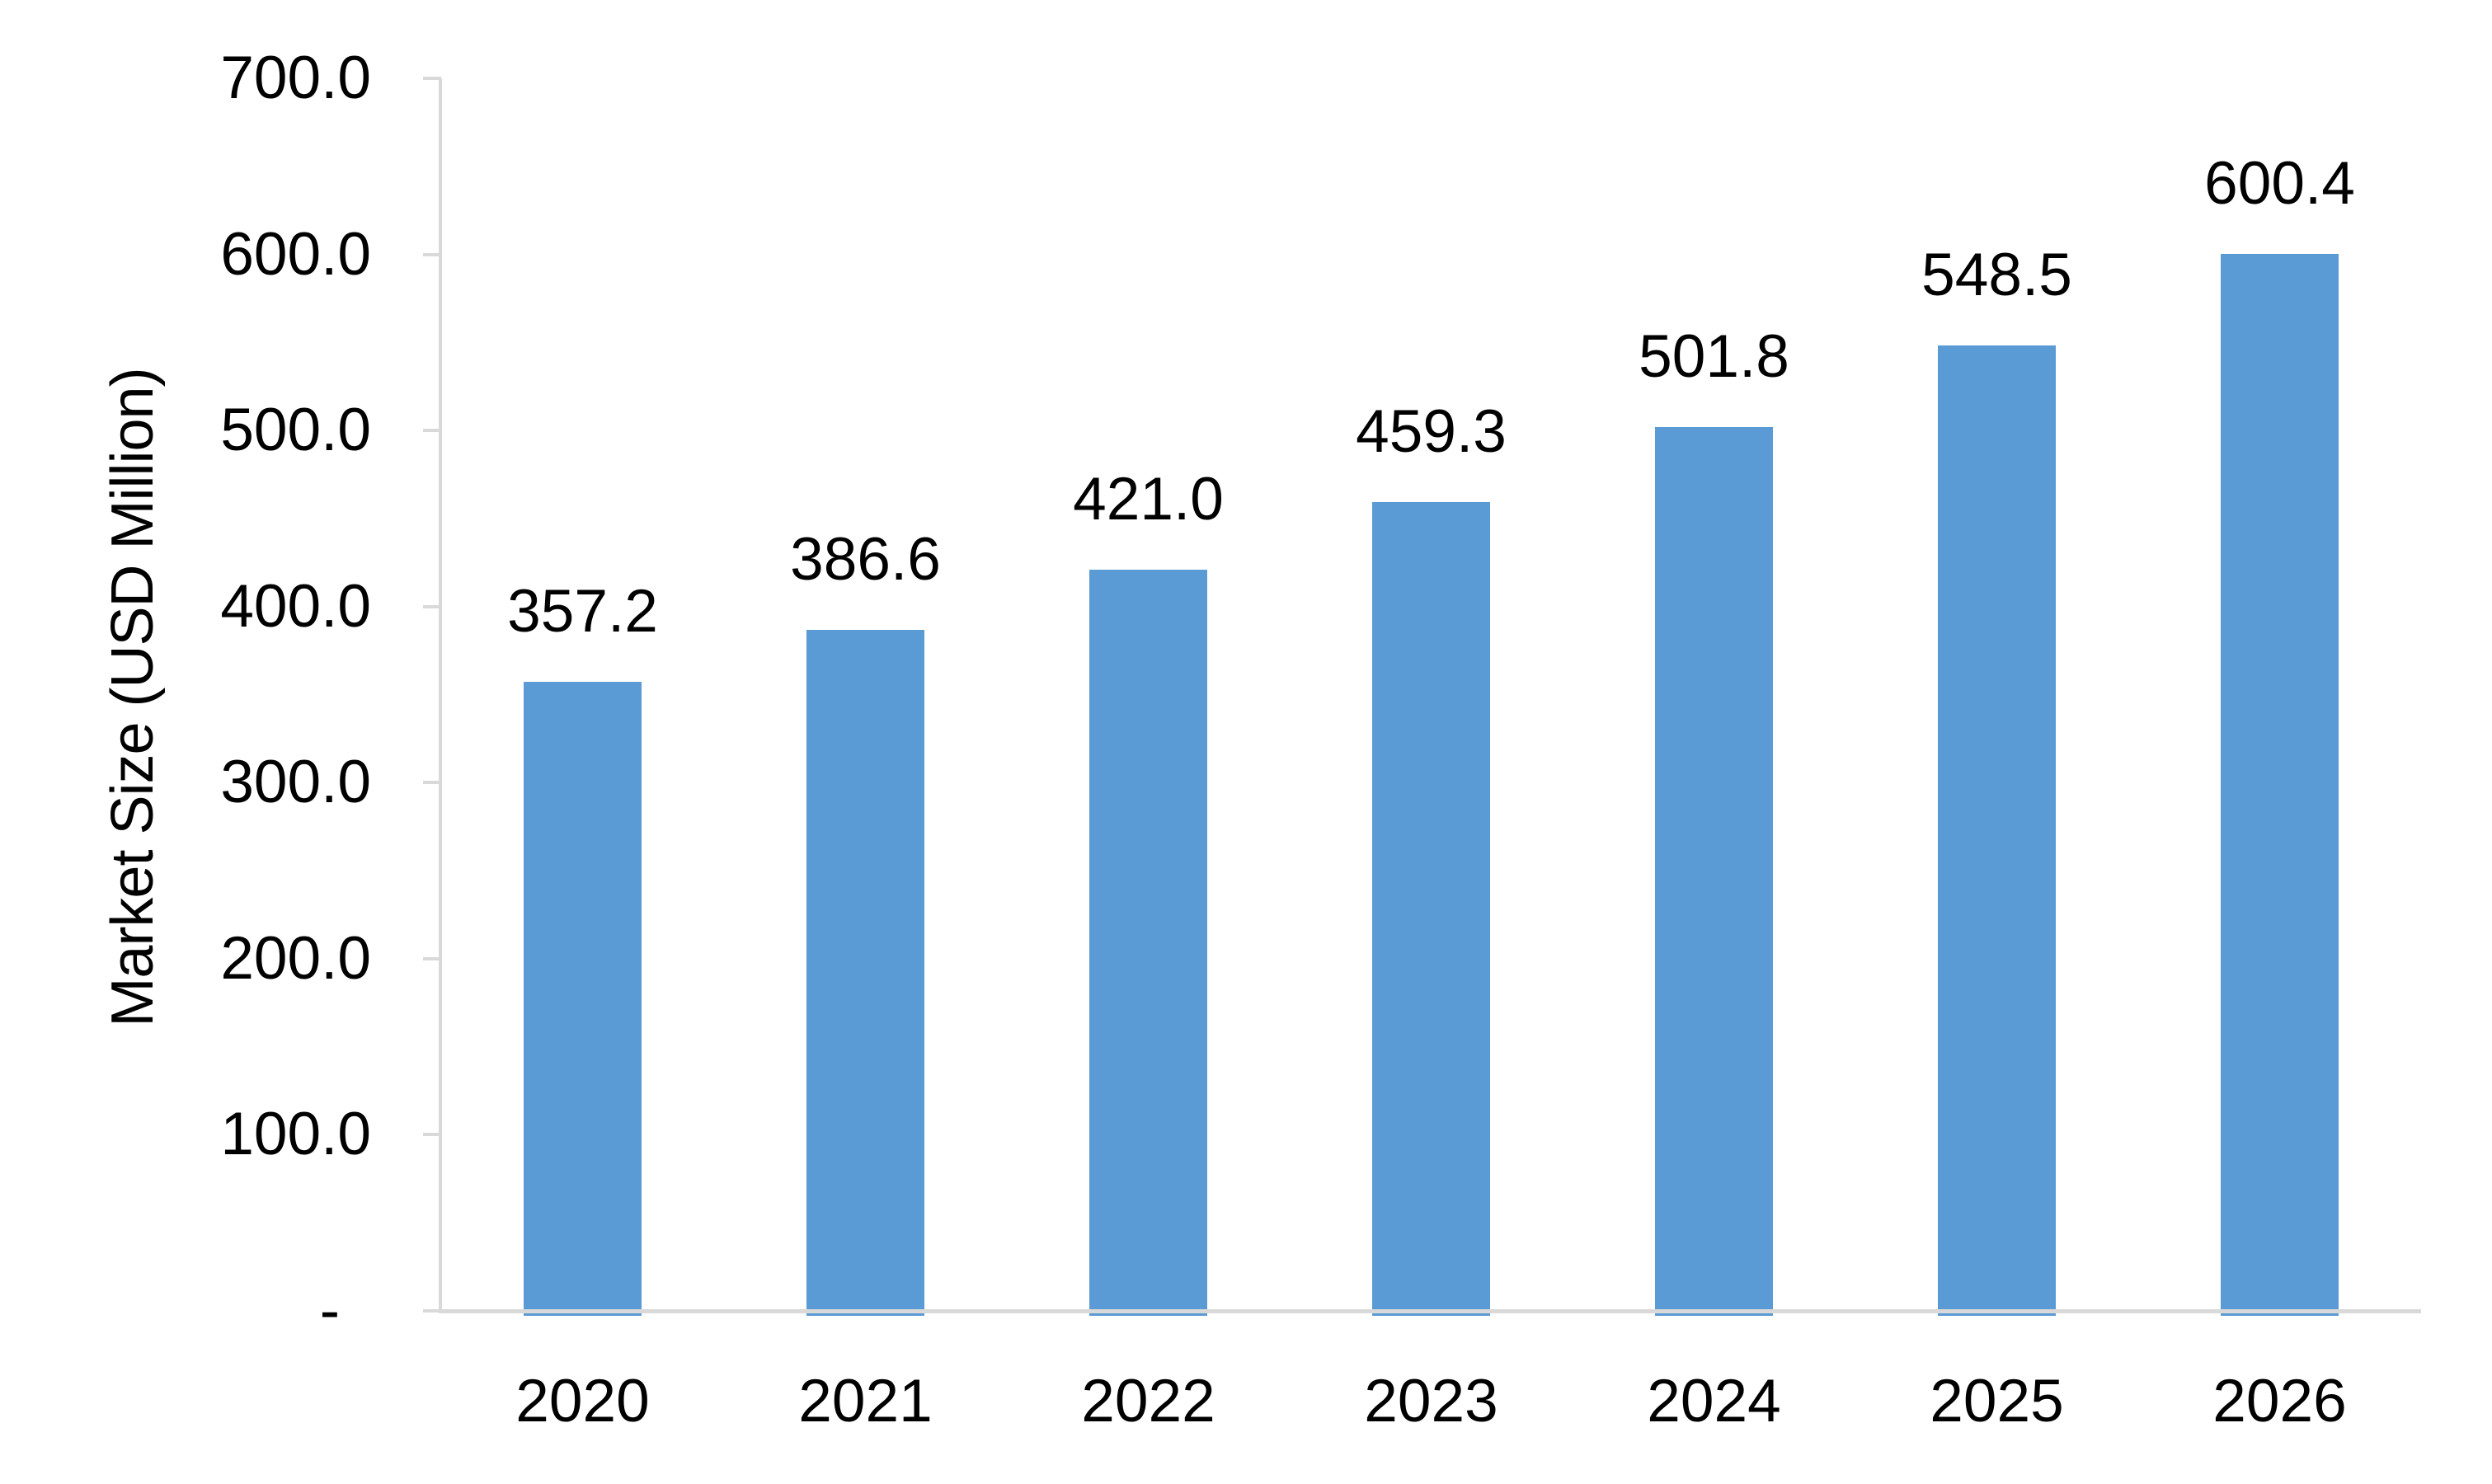  What do you see at coordinates (1148, 499) in the screenshot?
I see `bar-value-label: 421.0` at bounding box center [1148, 499].